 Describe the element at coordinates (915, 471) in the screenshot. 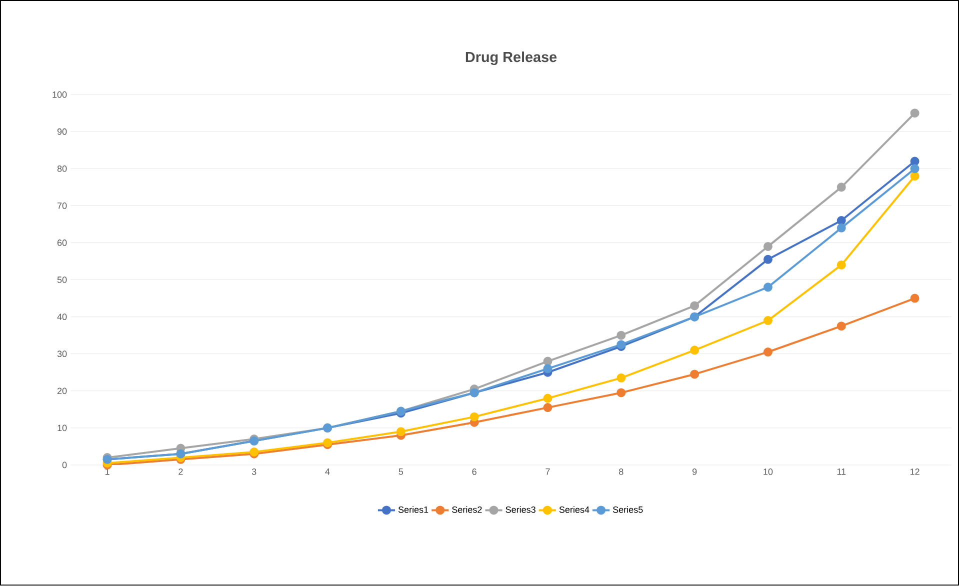

I see `x-tick-label: 12` at that location.